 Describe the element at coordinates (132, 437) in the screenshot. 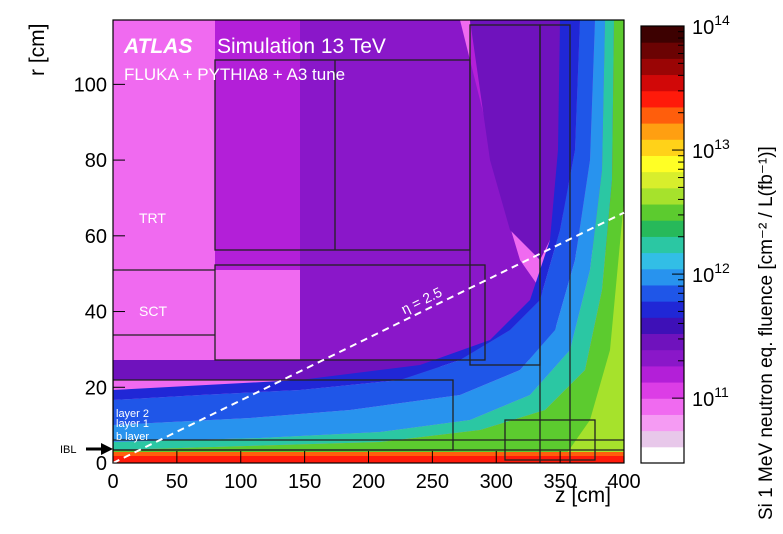

I see `detector-label: b layer` at that location.